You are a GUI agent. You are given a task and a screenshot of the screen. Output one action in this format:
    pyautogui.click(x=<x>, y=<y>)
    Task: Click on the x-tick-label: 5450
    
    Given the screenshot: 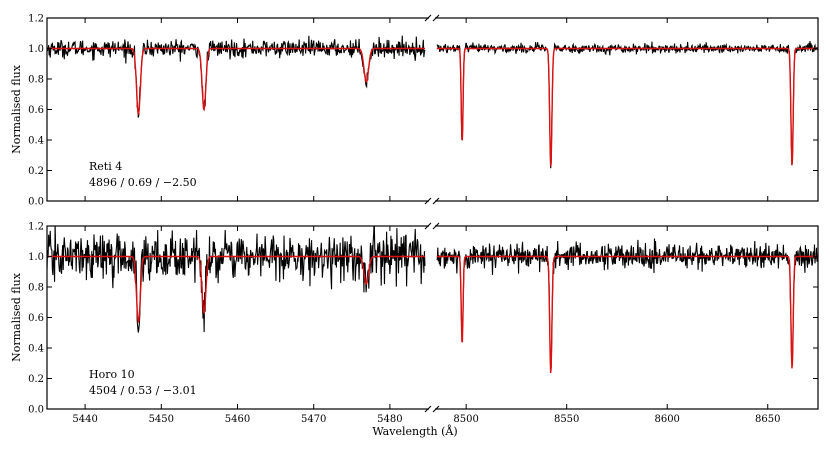 What is the action you would take?
    pyautogui.click(x=161, y=419)
    